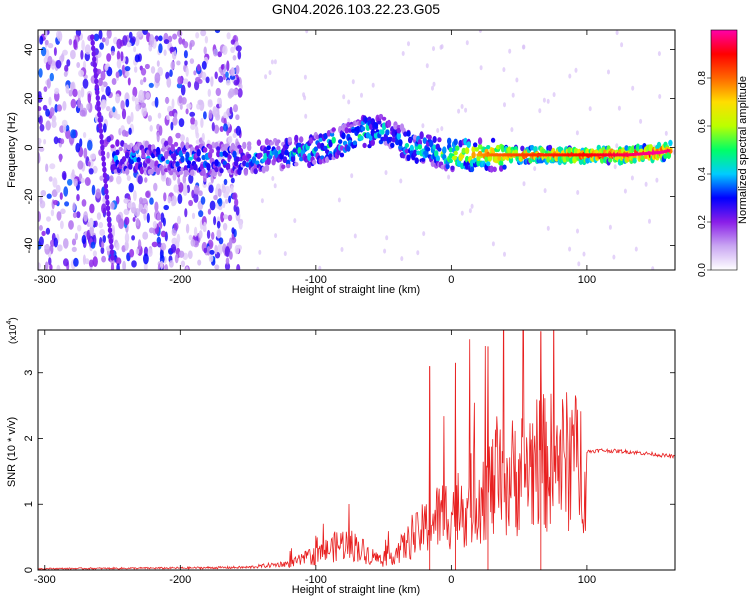  Describe the element at coordinates (180, 580) in the screenshot. I see `snr-x-tick-label: -200` at that location.